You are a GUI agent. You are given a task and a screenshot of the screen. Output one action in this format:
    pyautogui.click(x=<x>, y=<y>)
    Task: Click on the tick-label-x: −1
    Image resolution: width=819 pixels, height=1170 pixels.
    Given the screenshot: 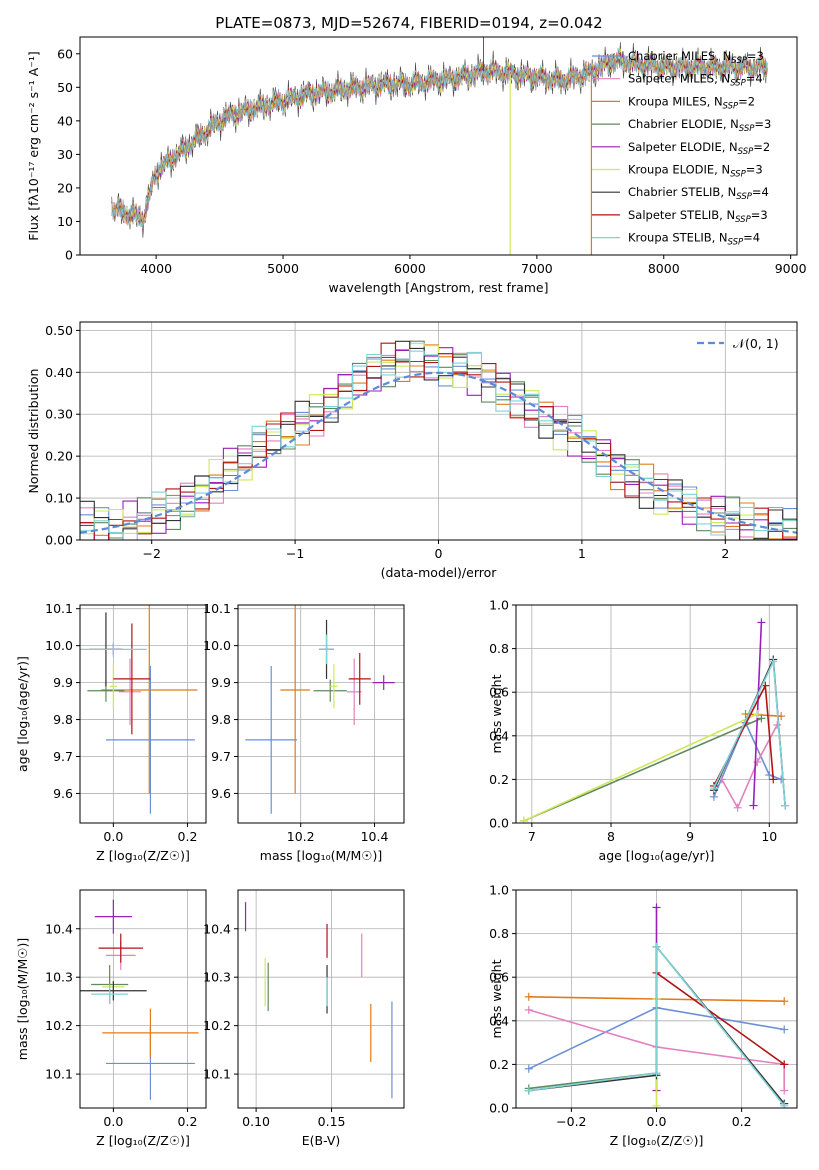 What is the action you would take?
    pyautogui.click(x=295, y=553)
    